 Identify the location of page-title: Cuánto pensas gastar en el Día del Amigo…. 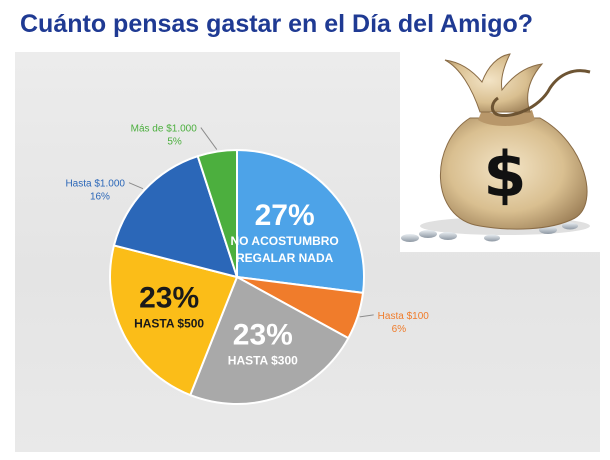
(277, 24).